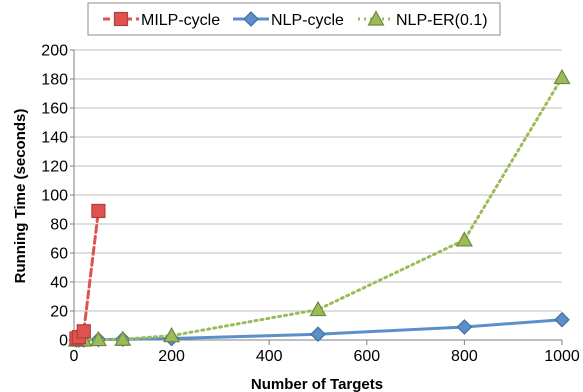  I want to click on y-tick-label: 100, so click(54, 196).